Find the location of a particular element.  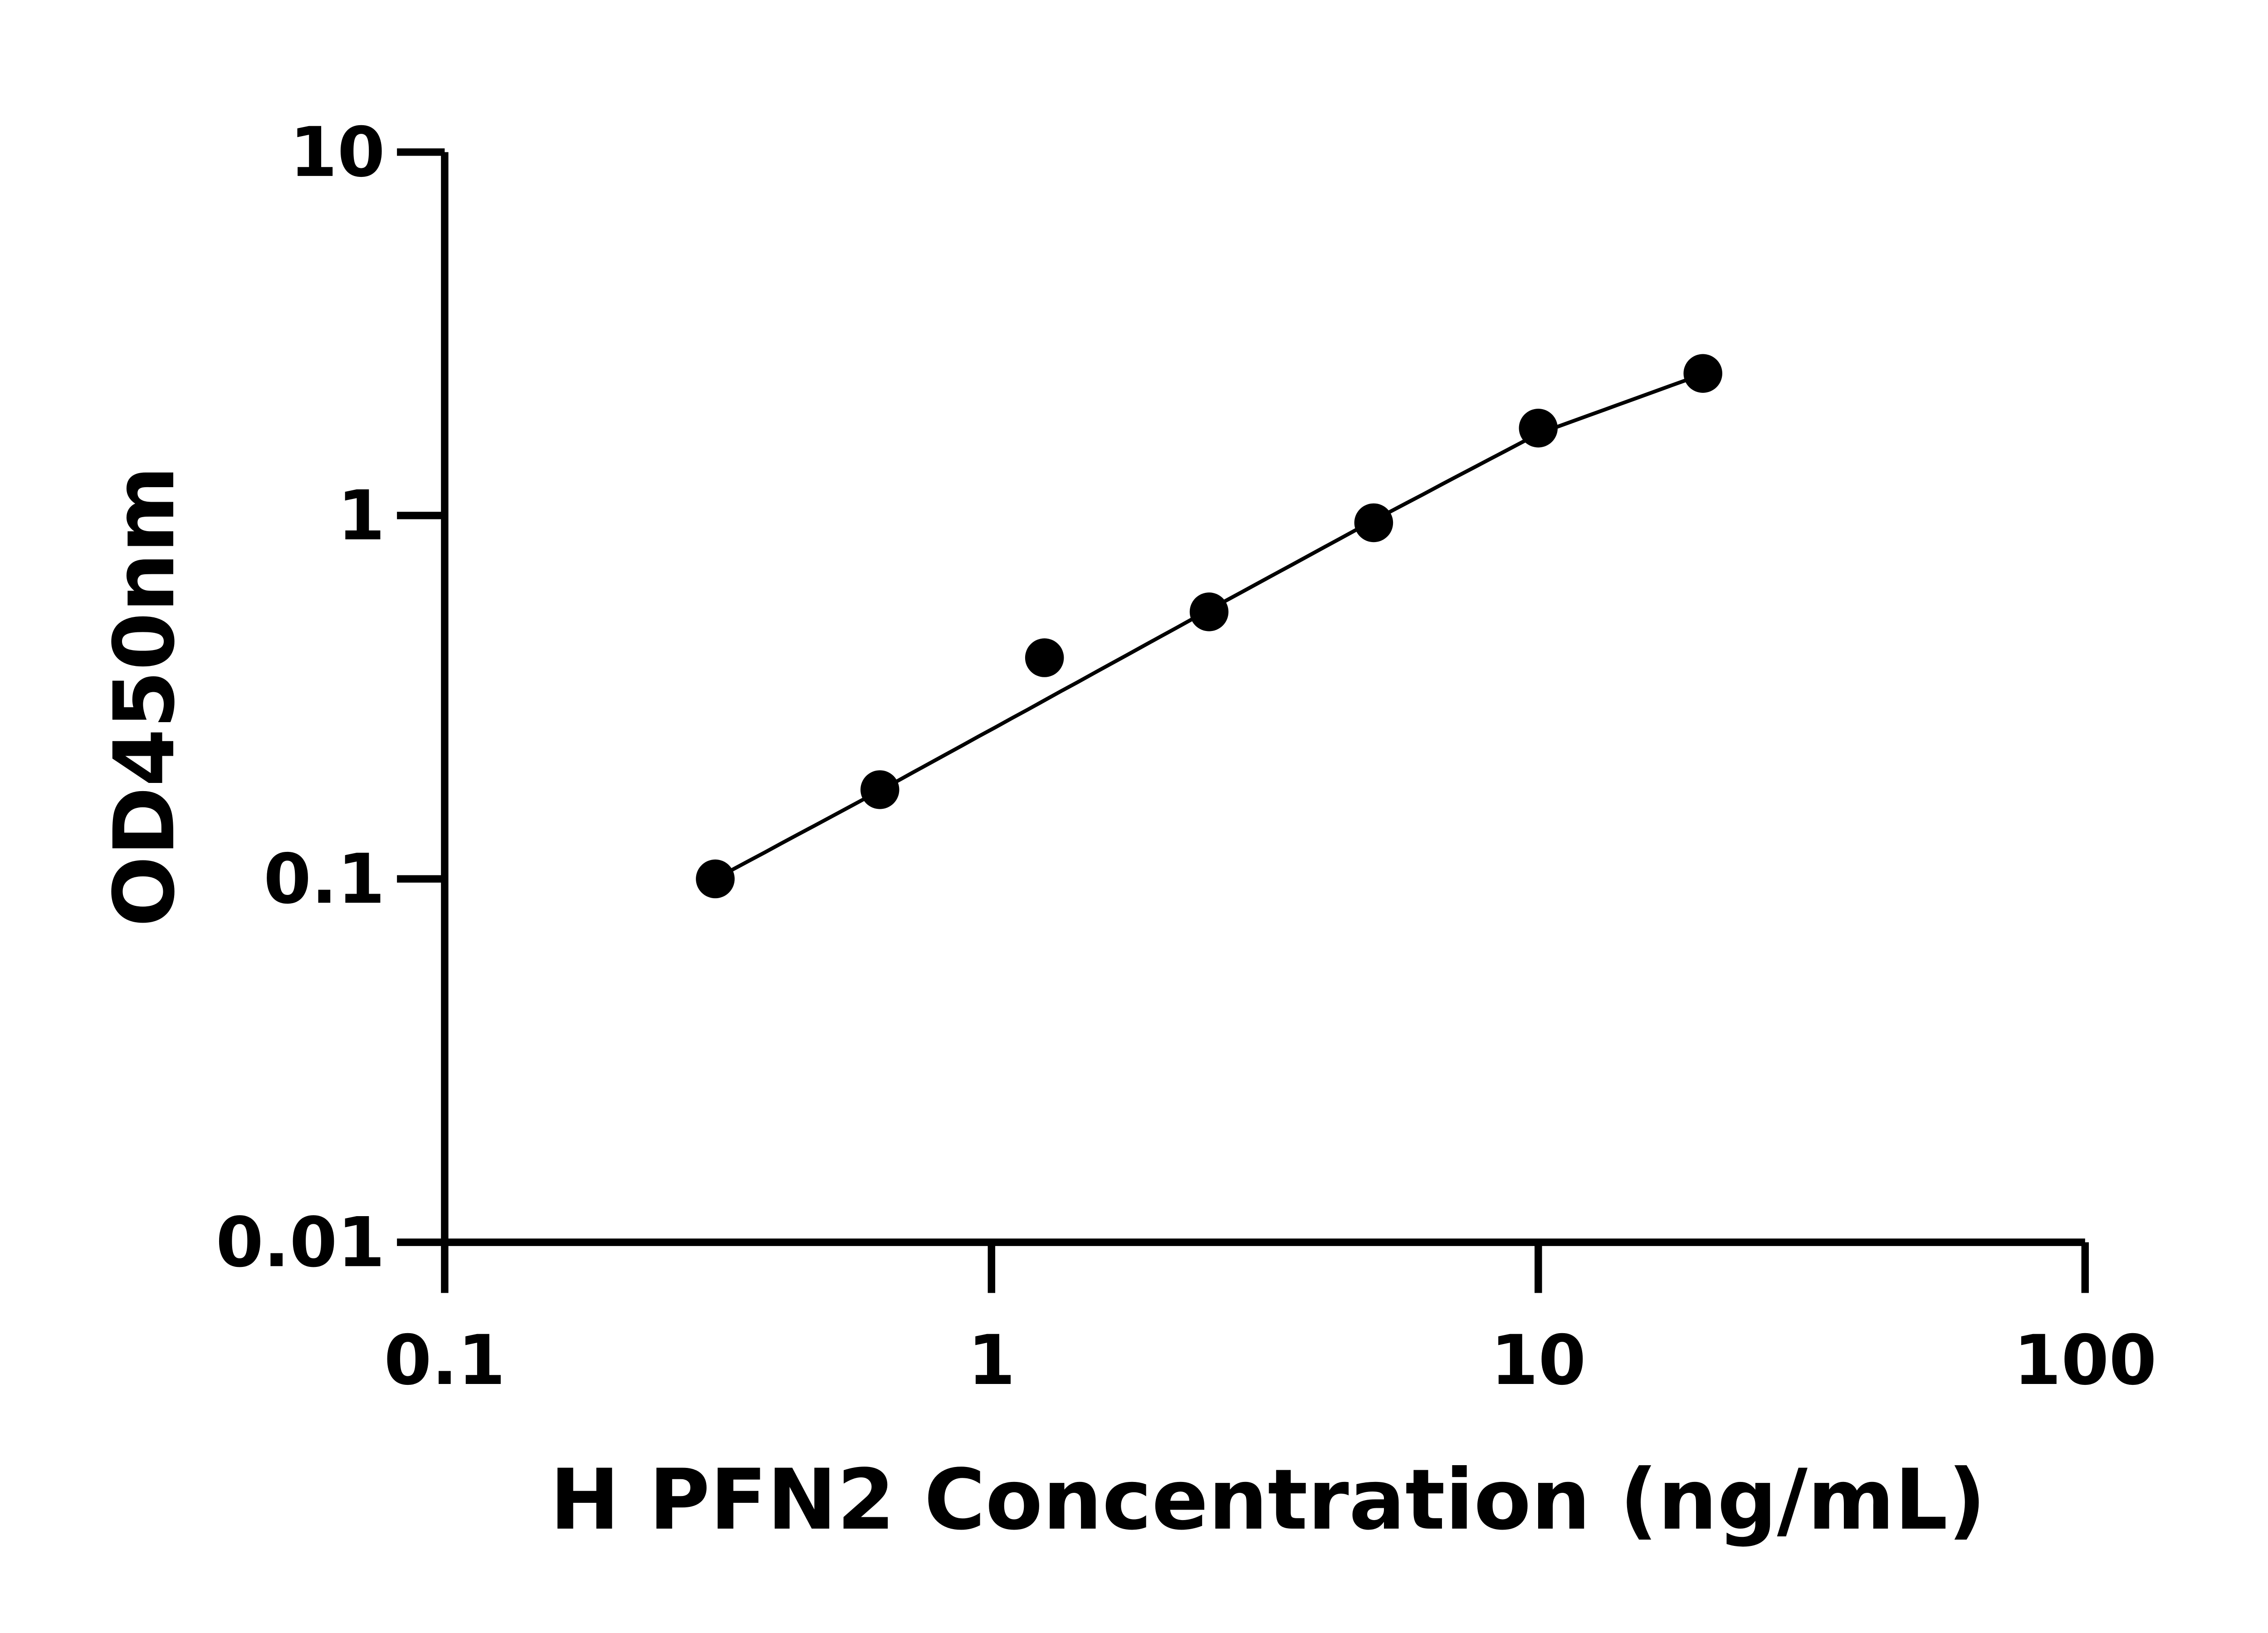

x-axis-label: H PFN2 Concentration (ng/mL) is located at coordinates (1268, 1500).